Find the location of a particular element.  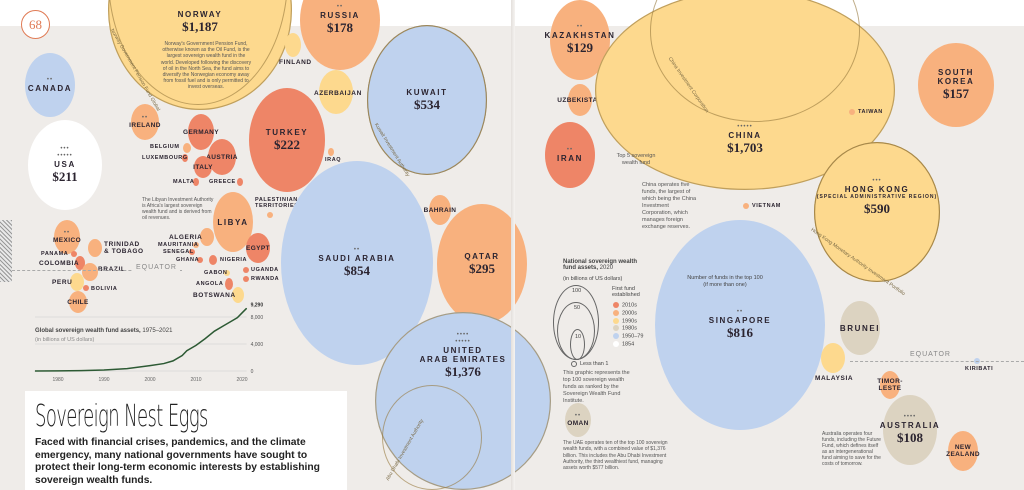

country-label: UGANDA is located at coordinates (265, 270).